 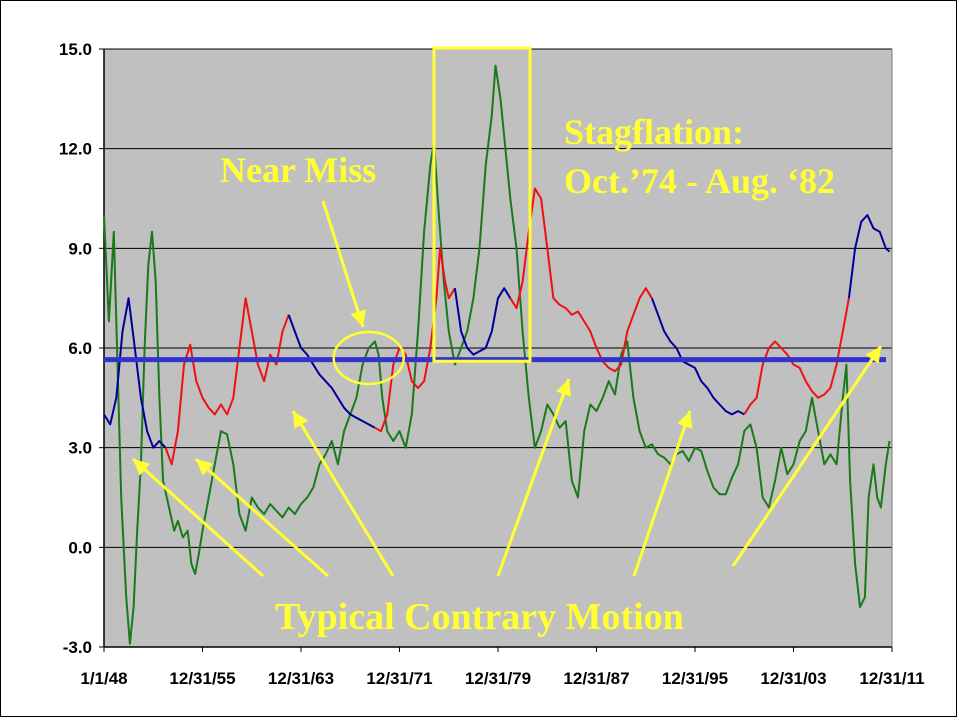 What do you see at coordinates (479, 617) in the screenshot?
I see `contrary-motion-label: Typical Contrary Motion` at bounding box center [479, 617].